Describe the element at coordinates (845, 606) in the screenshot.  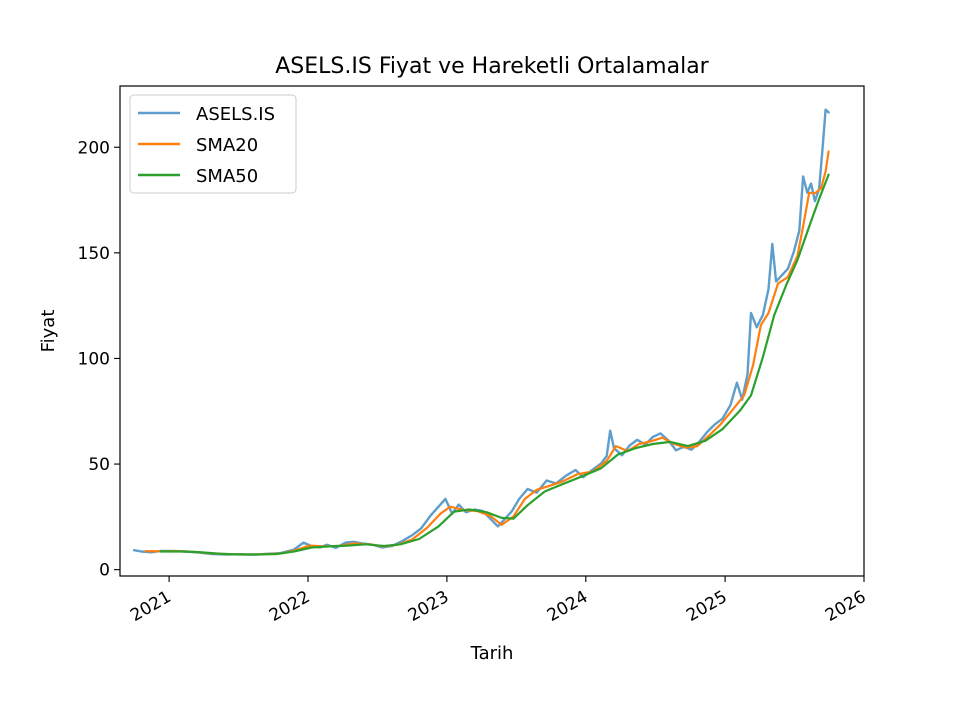
I see `x-tick-label: 2026` at that location.